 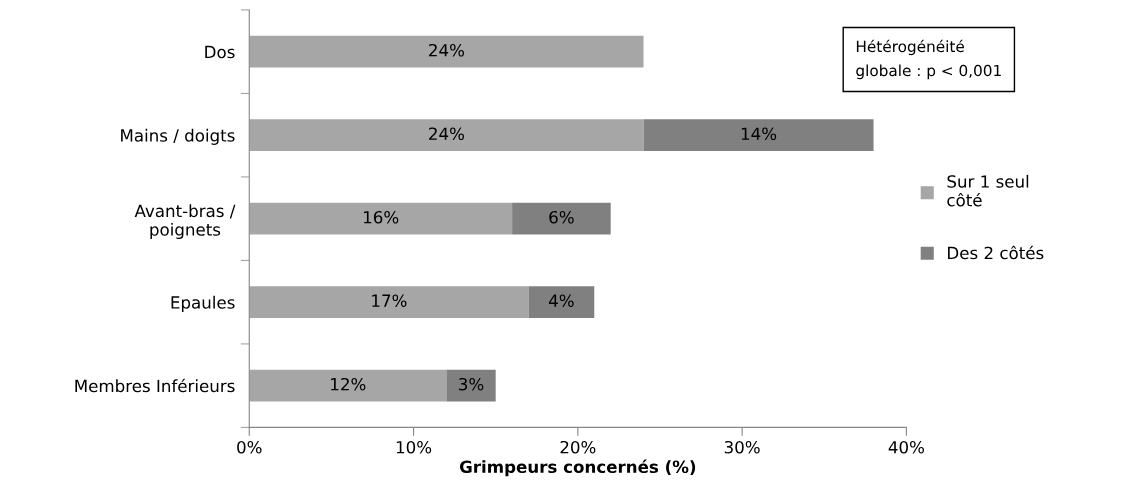 I want to click on x-tick-label: 0%, so click(x=249, y=447).